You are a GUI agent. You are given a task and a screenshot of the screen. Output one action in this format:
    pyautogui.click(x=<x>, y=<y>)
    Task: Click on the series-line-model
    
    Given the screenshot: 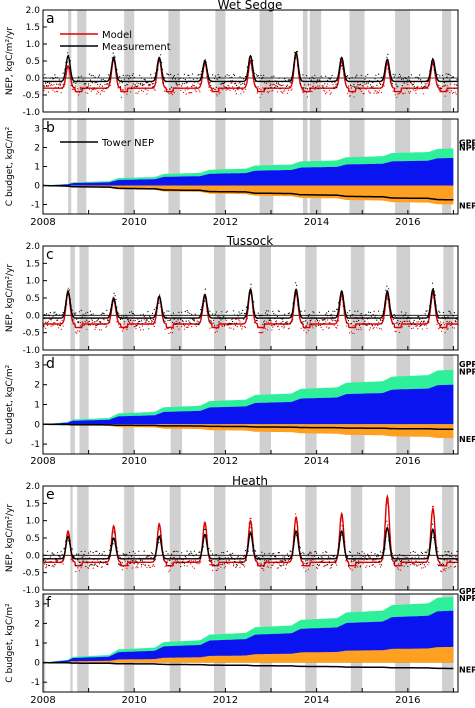 What is the action you would take?
    pyautogui.click(x=250, y=309)
    